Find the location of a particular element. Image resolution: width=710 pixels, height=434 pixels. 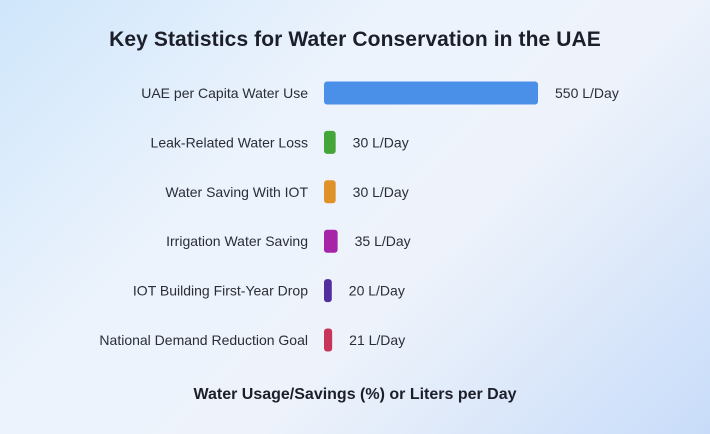

category-label: Water Saving With IOT is located at coordinates (236, 192).